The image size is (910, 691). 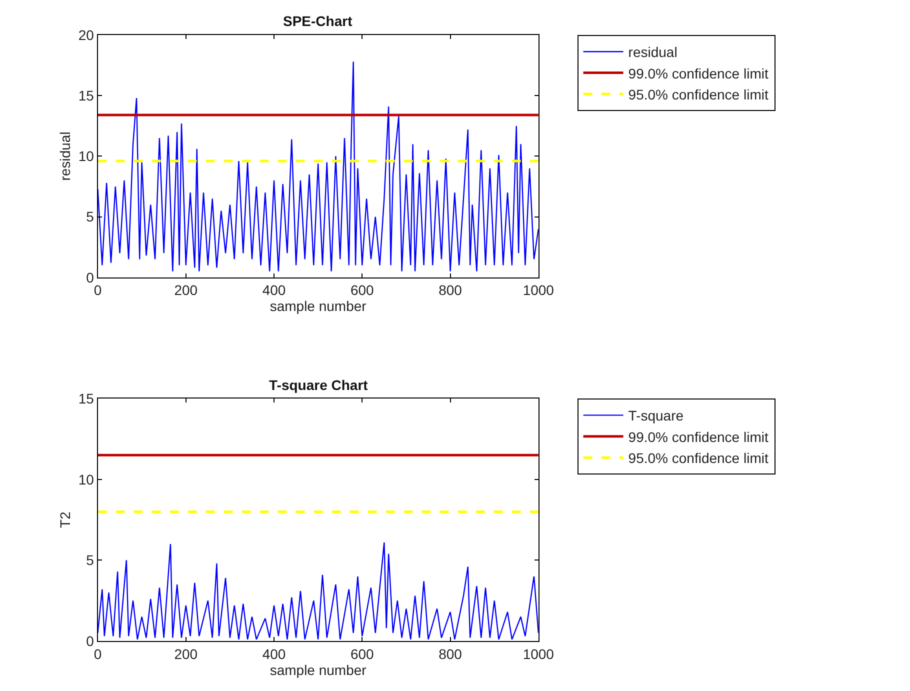 What do you see at coordinates (653, 52) in the screenshot?
I see `legend-label: residual` at bounding box center [653, 52].